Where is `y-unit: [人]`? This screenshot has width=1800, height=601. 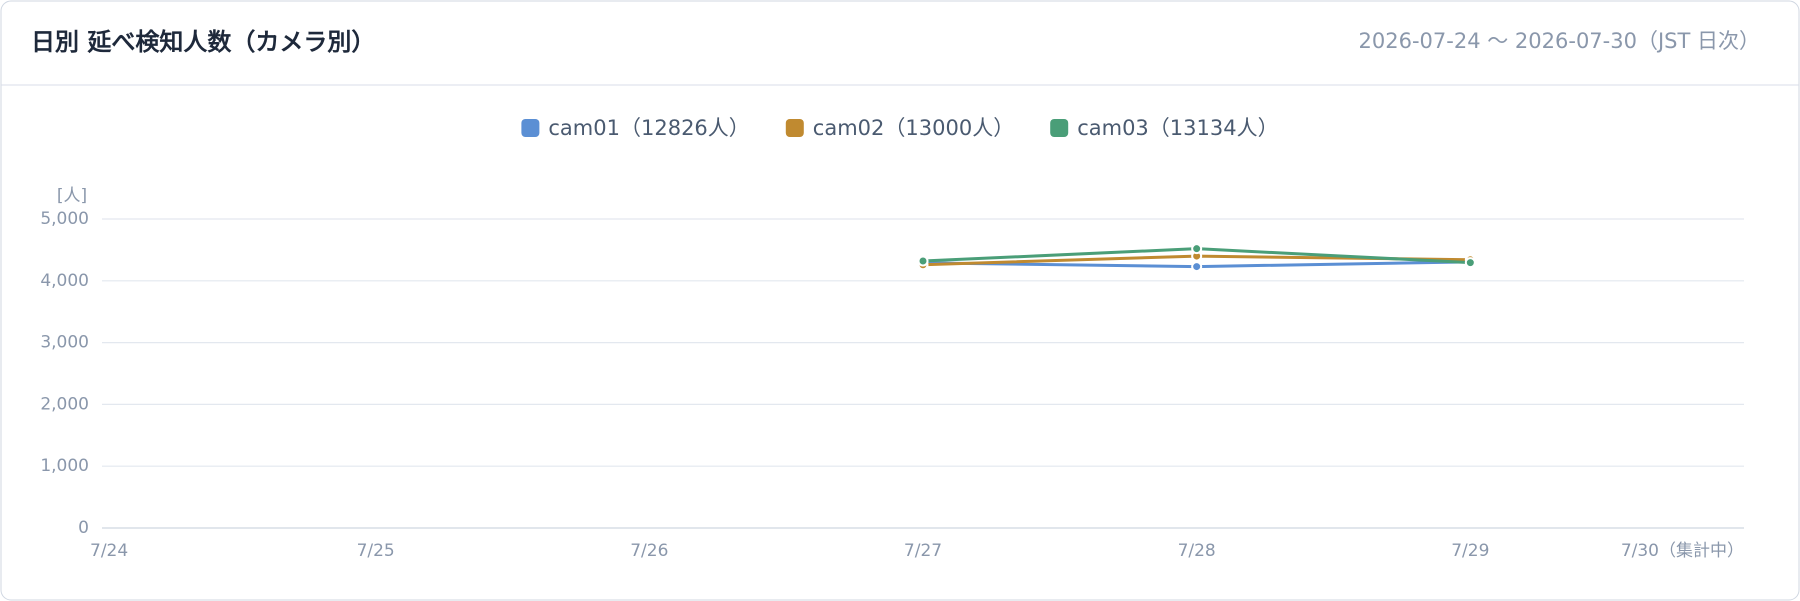 y-unit: [人] is located at coordinates (72, 196).